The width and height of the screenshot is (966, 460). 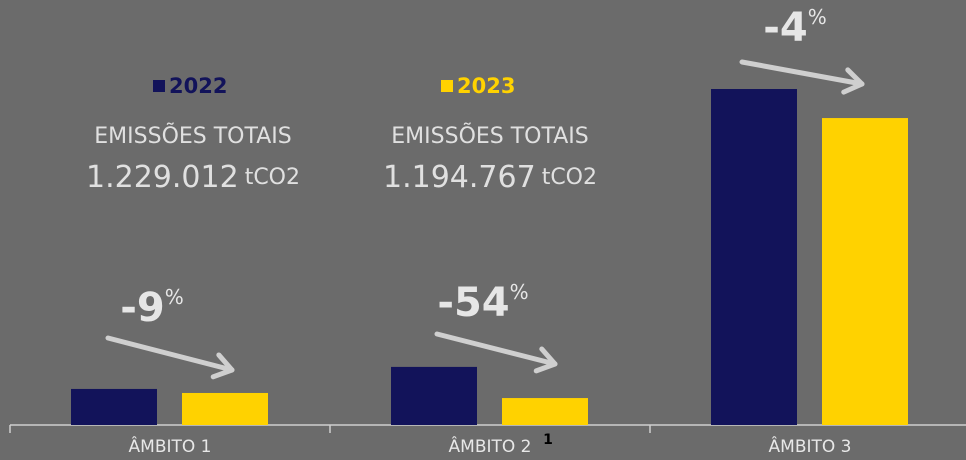 What do you see at coordinates (486, 86) in the screenshot?
I see `legend-label: 2023` at bounding box center [486, 86].